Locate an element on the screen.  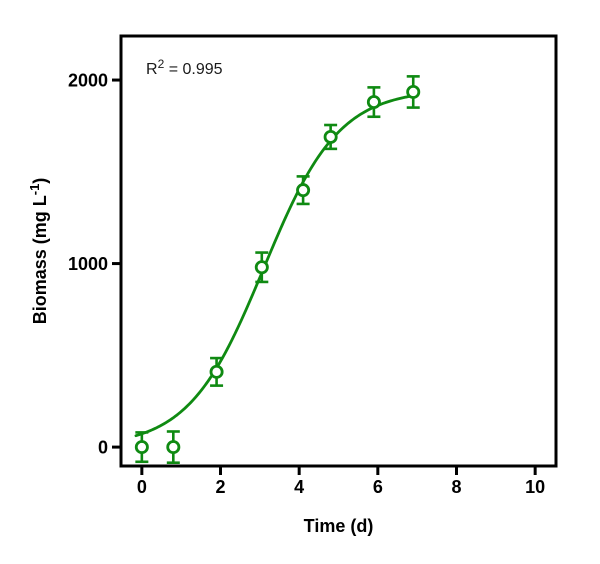
y-axis-title: Biomass (mg L-1) is located at coordinates (38, 251).